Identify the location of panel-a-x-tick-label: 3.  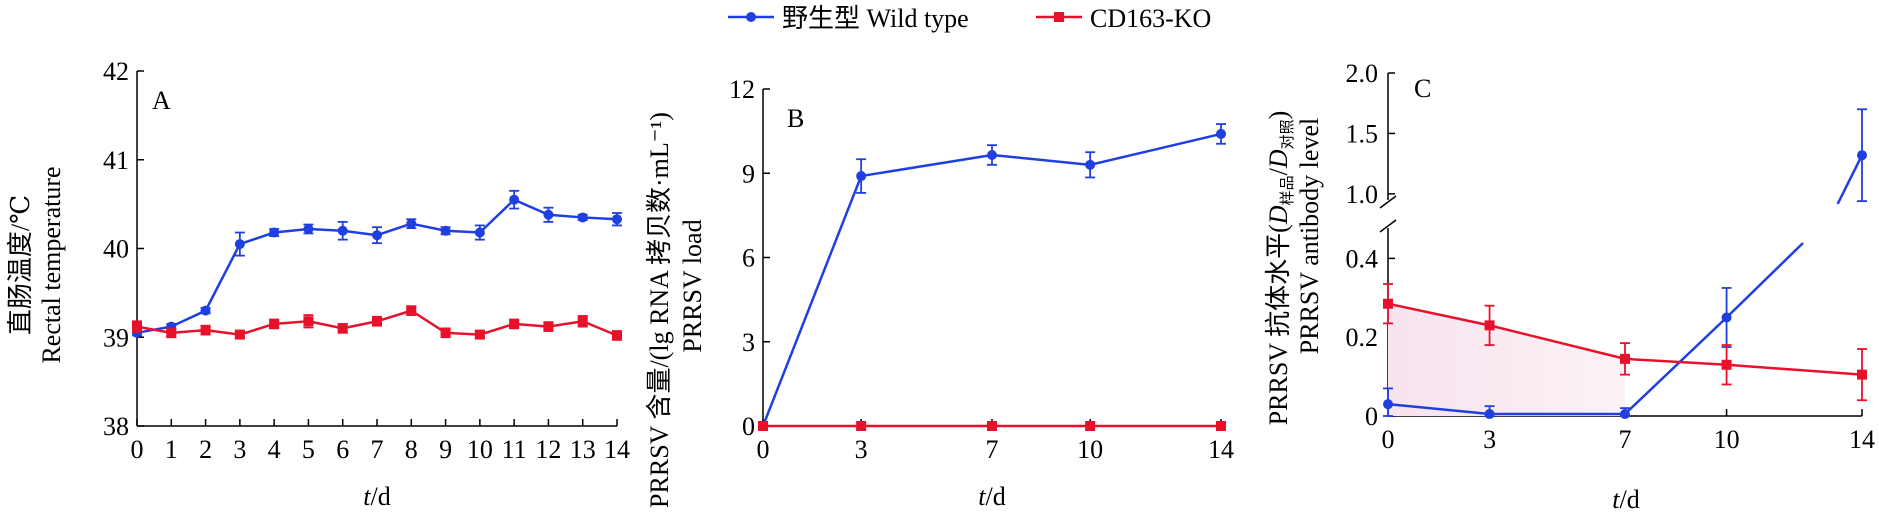
(239, 449).